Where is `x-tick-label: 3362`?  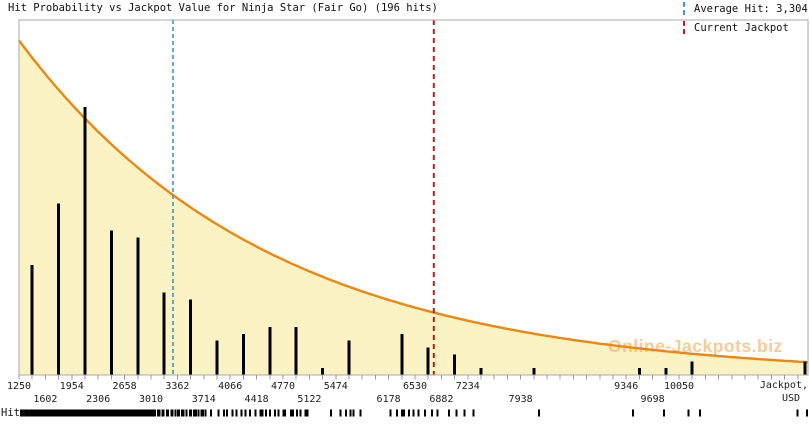
x-tick-label: 3362 is located at coordinates (177, 386).